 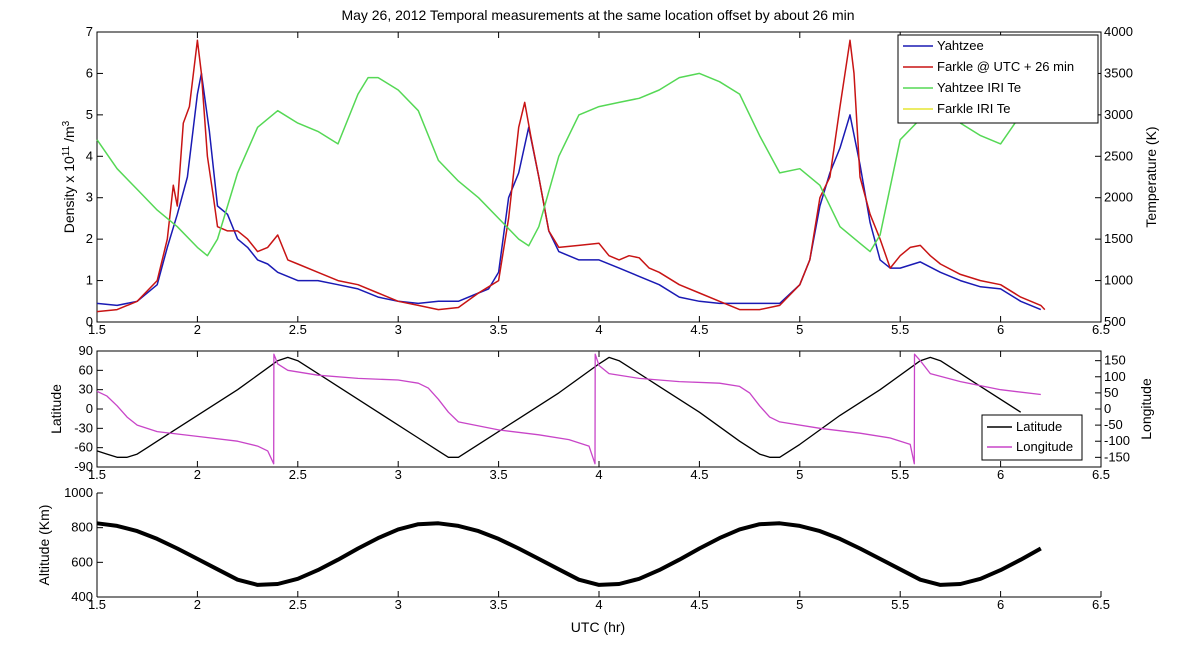 I want to click on y2-tick-label: 500, so click(x=1115, y=321).